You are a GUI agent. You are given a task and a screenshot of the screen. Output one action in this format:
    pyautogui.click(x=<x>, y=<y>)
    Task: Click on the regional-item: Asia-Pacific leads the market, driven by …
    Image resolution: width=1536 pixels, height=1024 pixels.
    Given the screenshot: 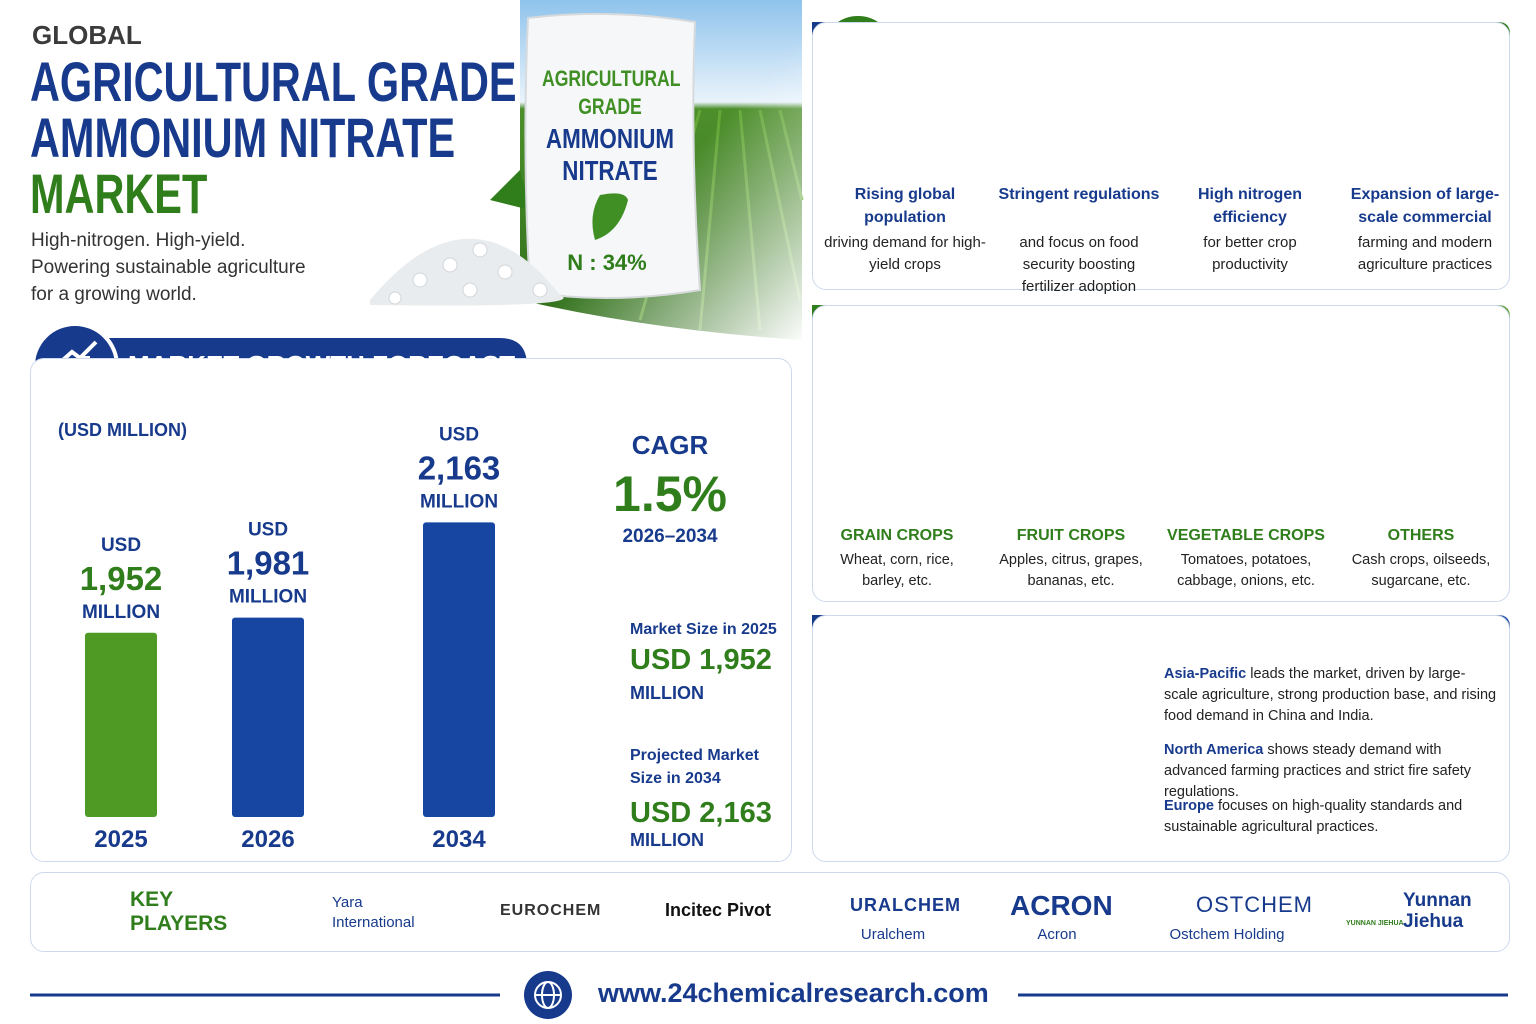 What is the action you would take?
    pyautogui.click(x=1331, y=695)
    